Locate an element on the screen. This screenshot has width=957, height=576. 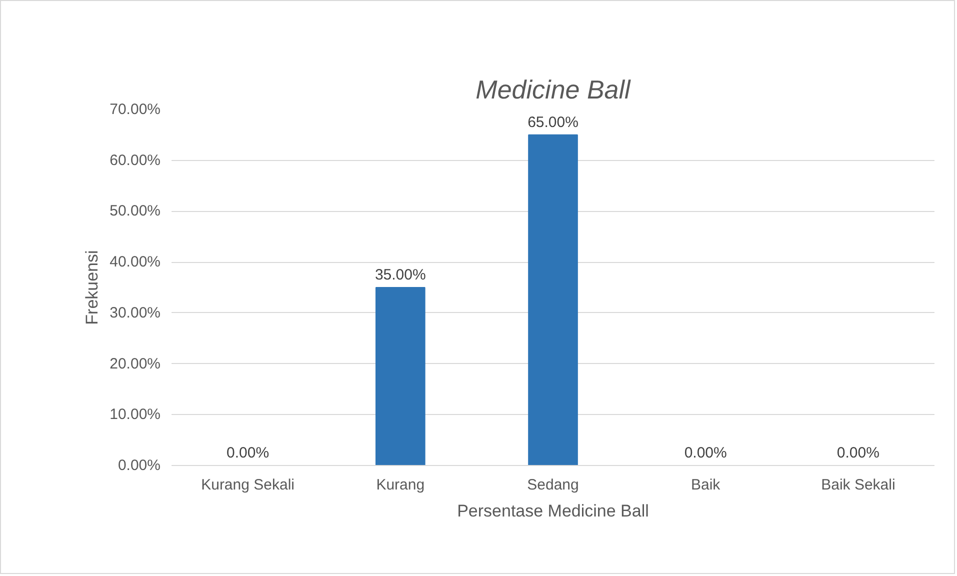
y-tick-label: 0.00% is located at coordinates (139, 465).